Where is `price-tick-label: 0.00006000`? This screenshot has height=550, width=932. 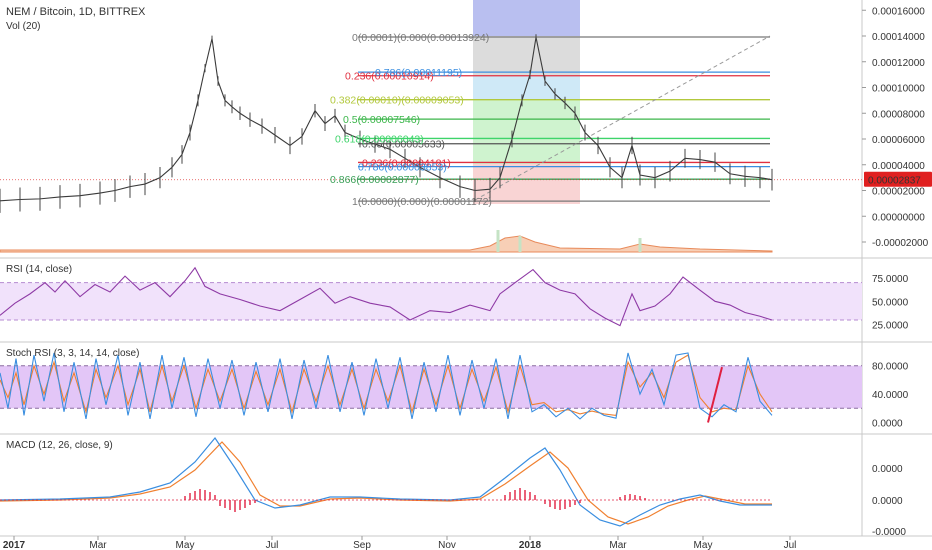 price-tick-label: 0.00006000 is located at coordinates (898, 140).